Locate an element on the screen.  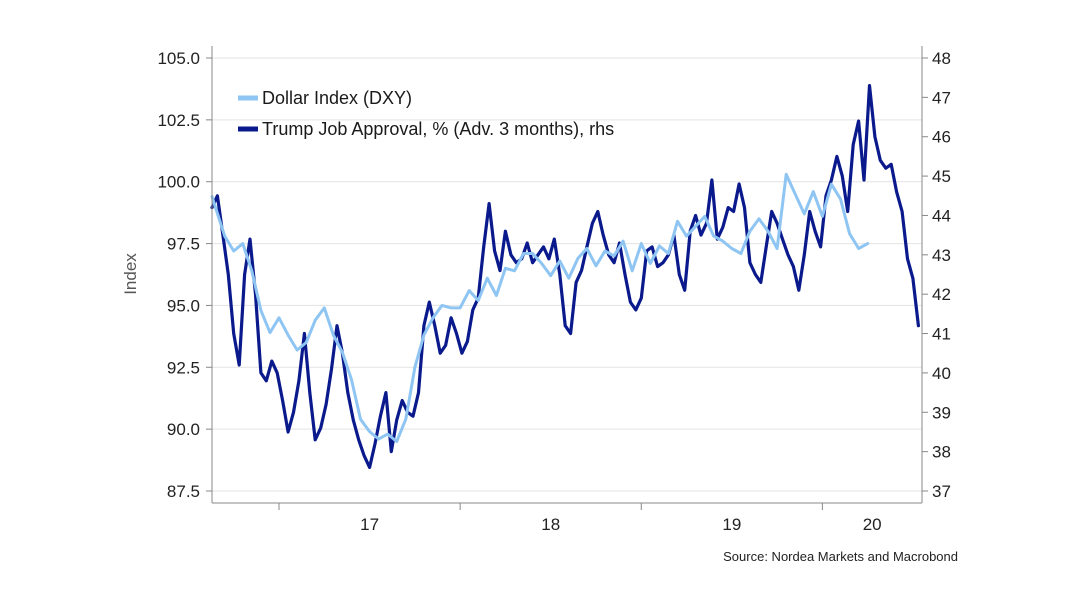
y-tick-label: 102.5 is located at coordinates (178, 120).